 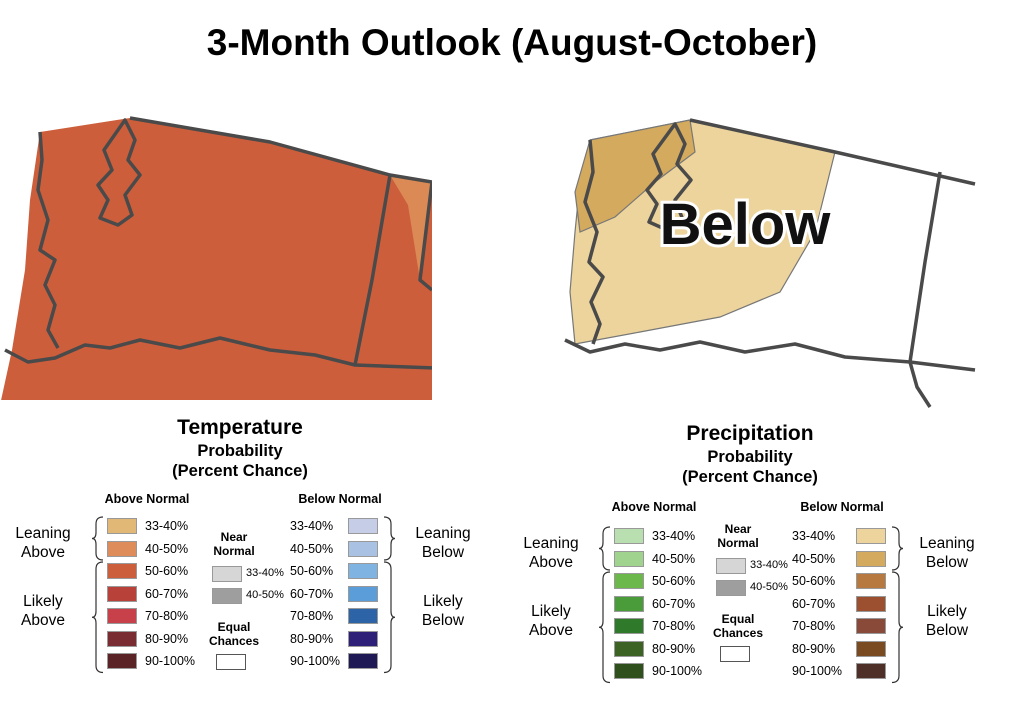 I want to click on likely-above-label: Likely Above, so click(x=43, y=611).